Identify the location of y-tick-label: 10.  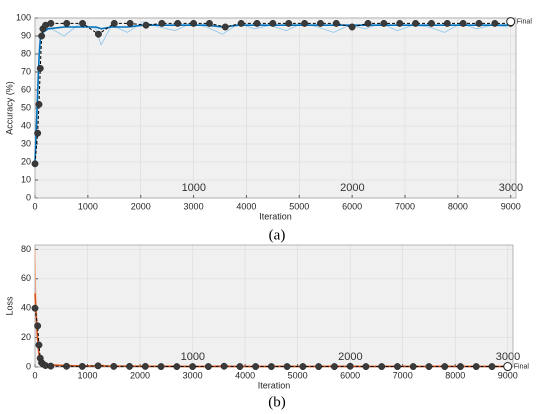
(26, 179).